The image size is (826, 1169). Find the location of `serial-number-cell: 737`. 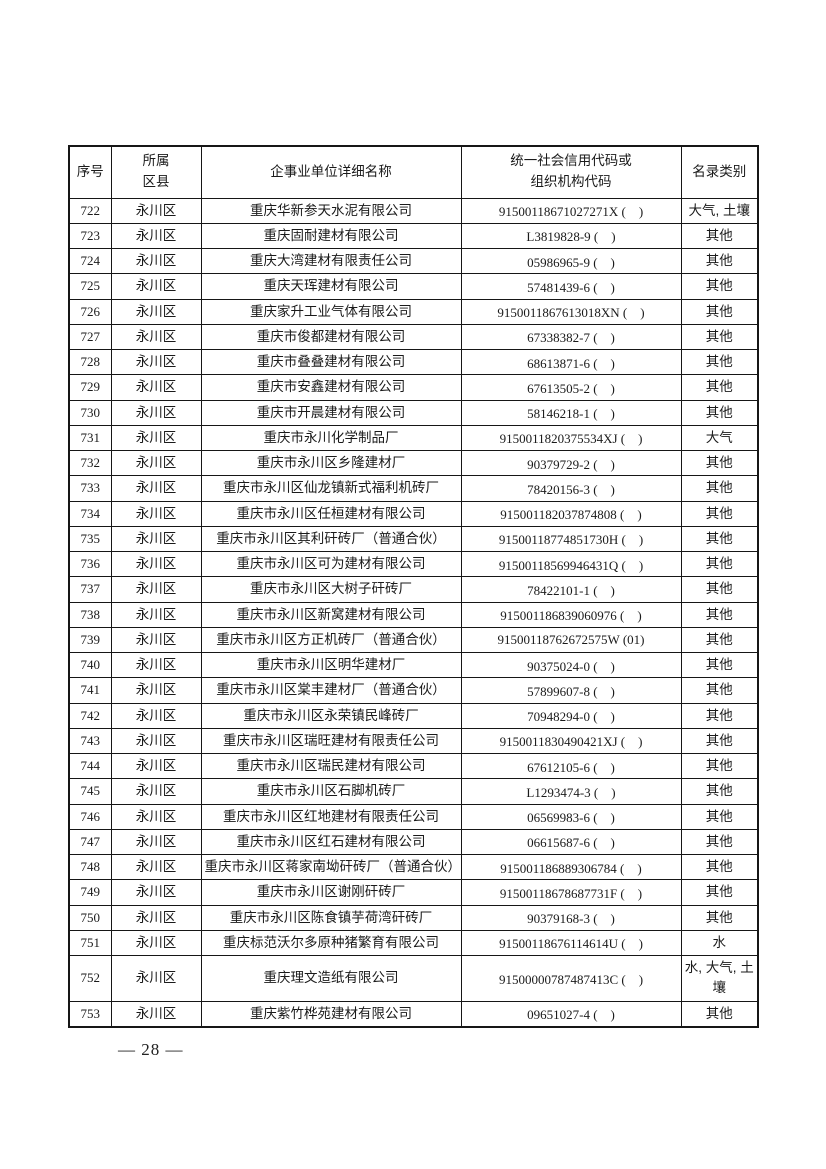

serial-number-cell: 737 is located at coordinates (90, 589).